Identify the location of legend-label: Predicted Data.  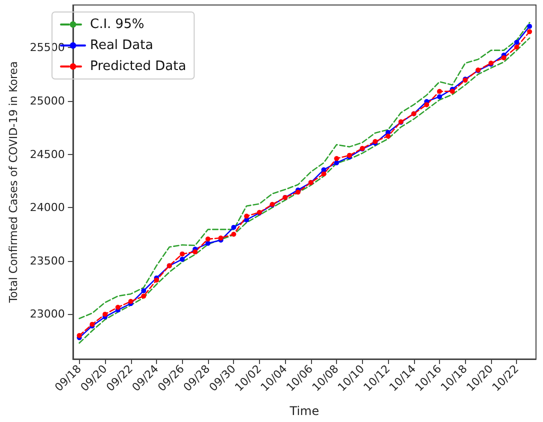
(138, 66).